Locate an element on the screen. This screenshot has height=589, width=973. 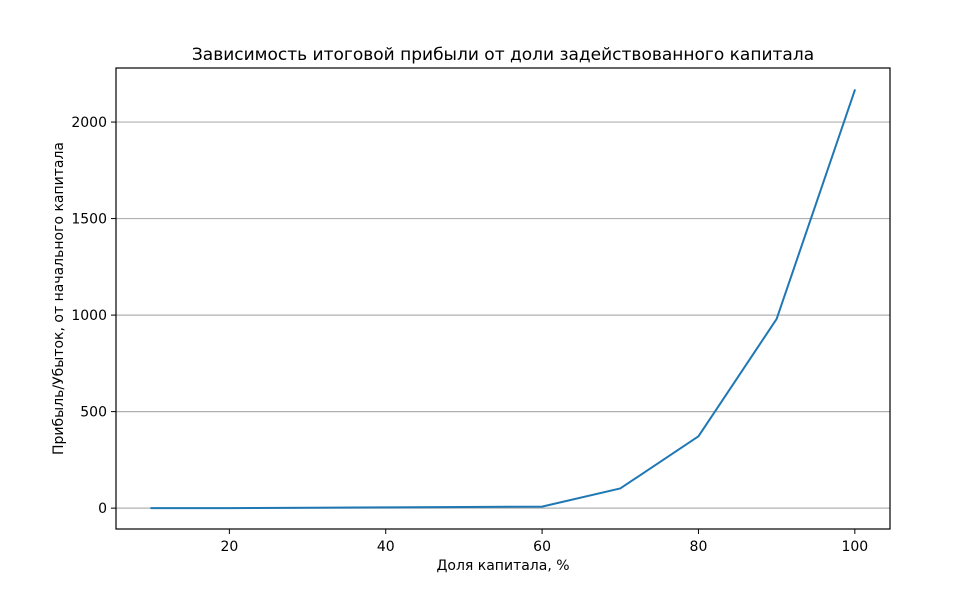
y-tick-label: 0 is located at coordinates (102, 509).